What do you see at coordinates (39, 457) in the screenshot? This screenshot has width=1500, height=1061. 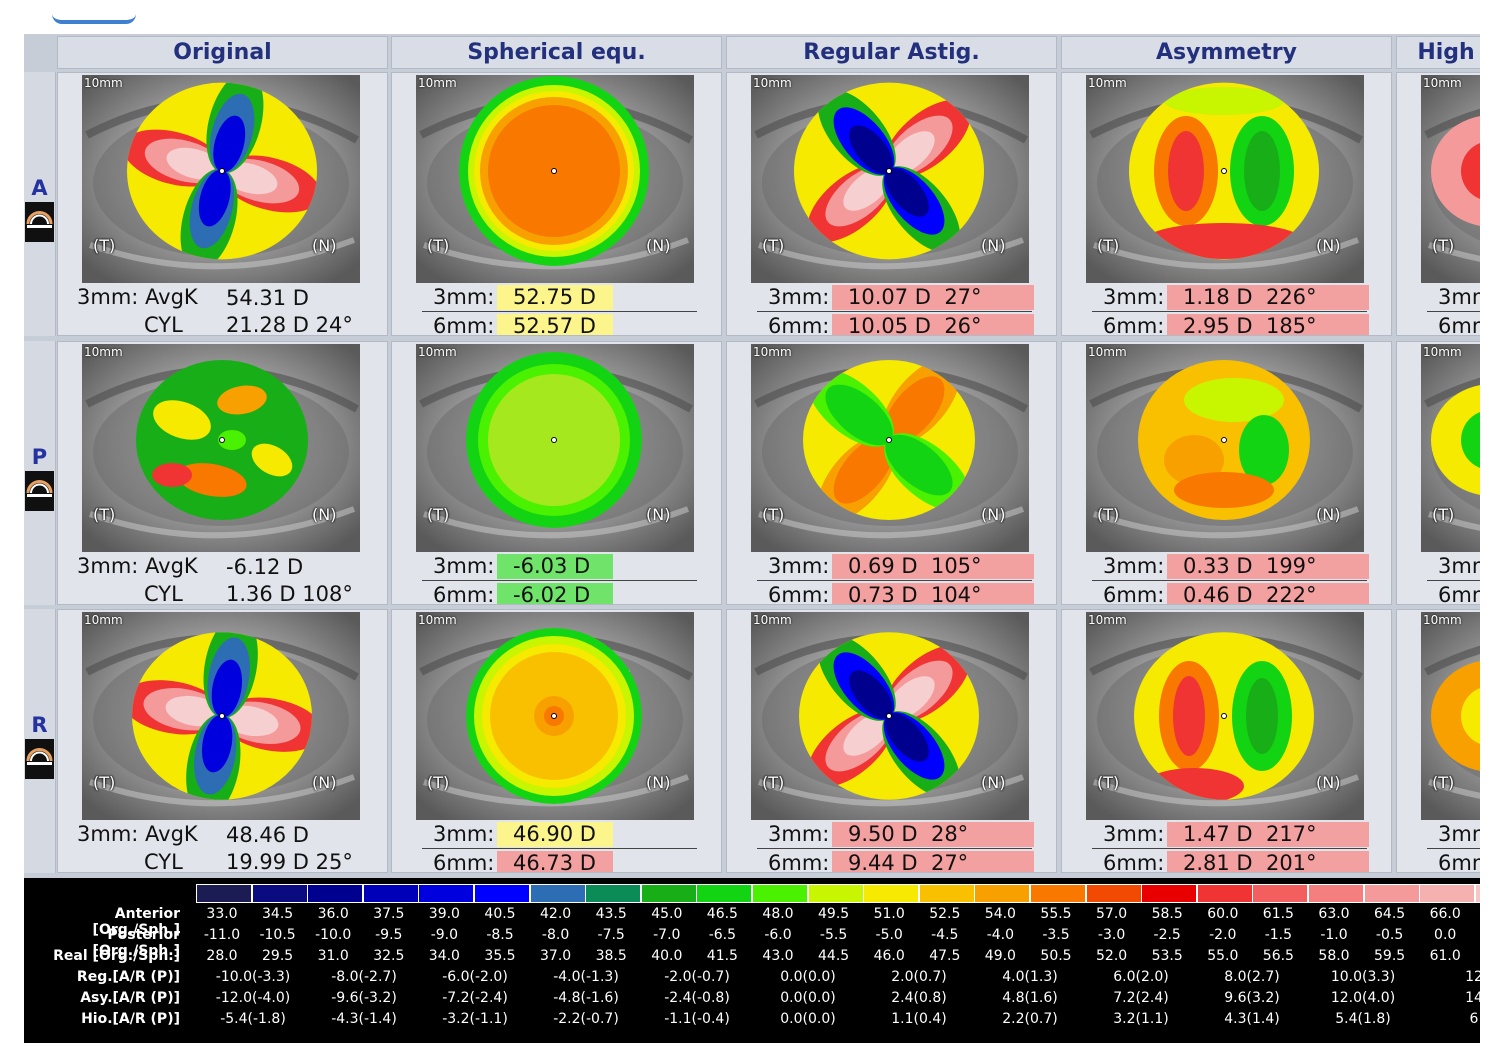 I see `row-letter: P` at bounding box center [39, 457].